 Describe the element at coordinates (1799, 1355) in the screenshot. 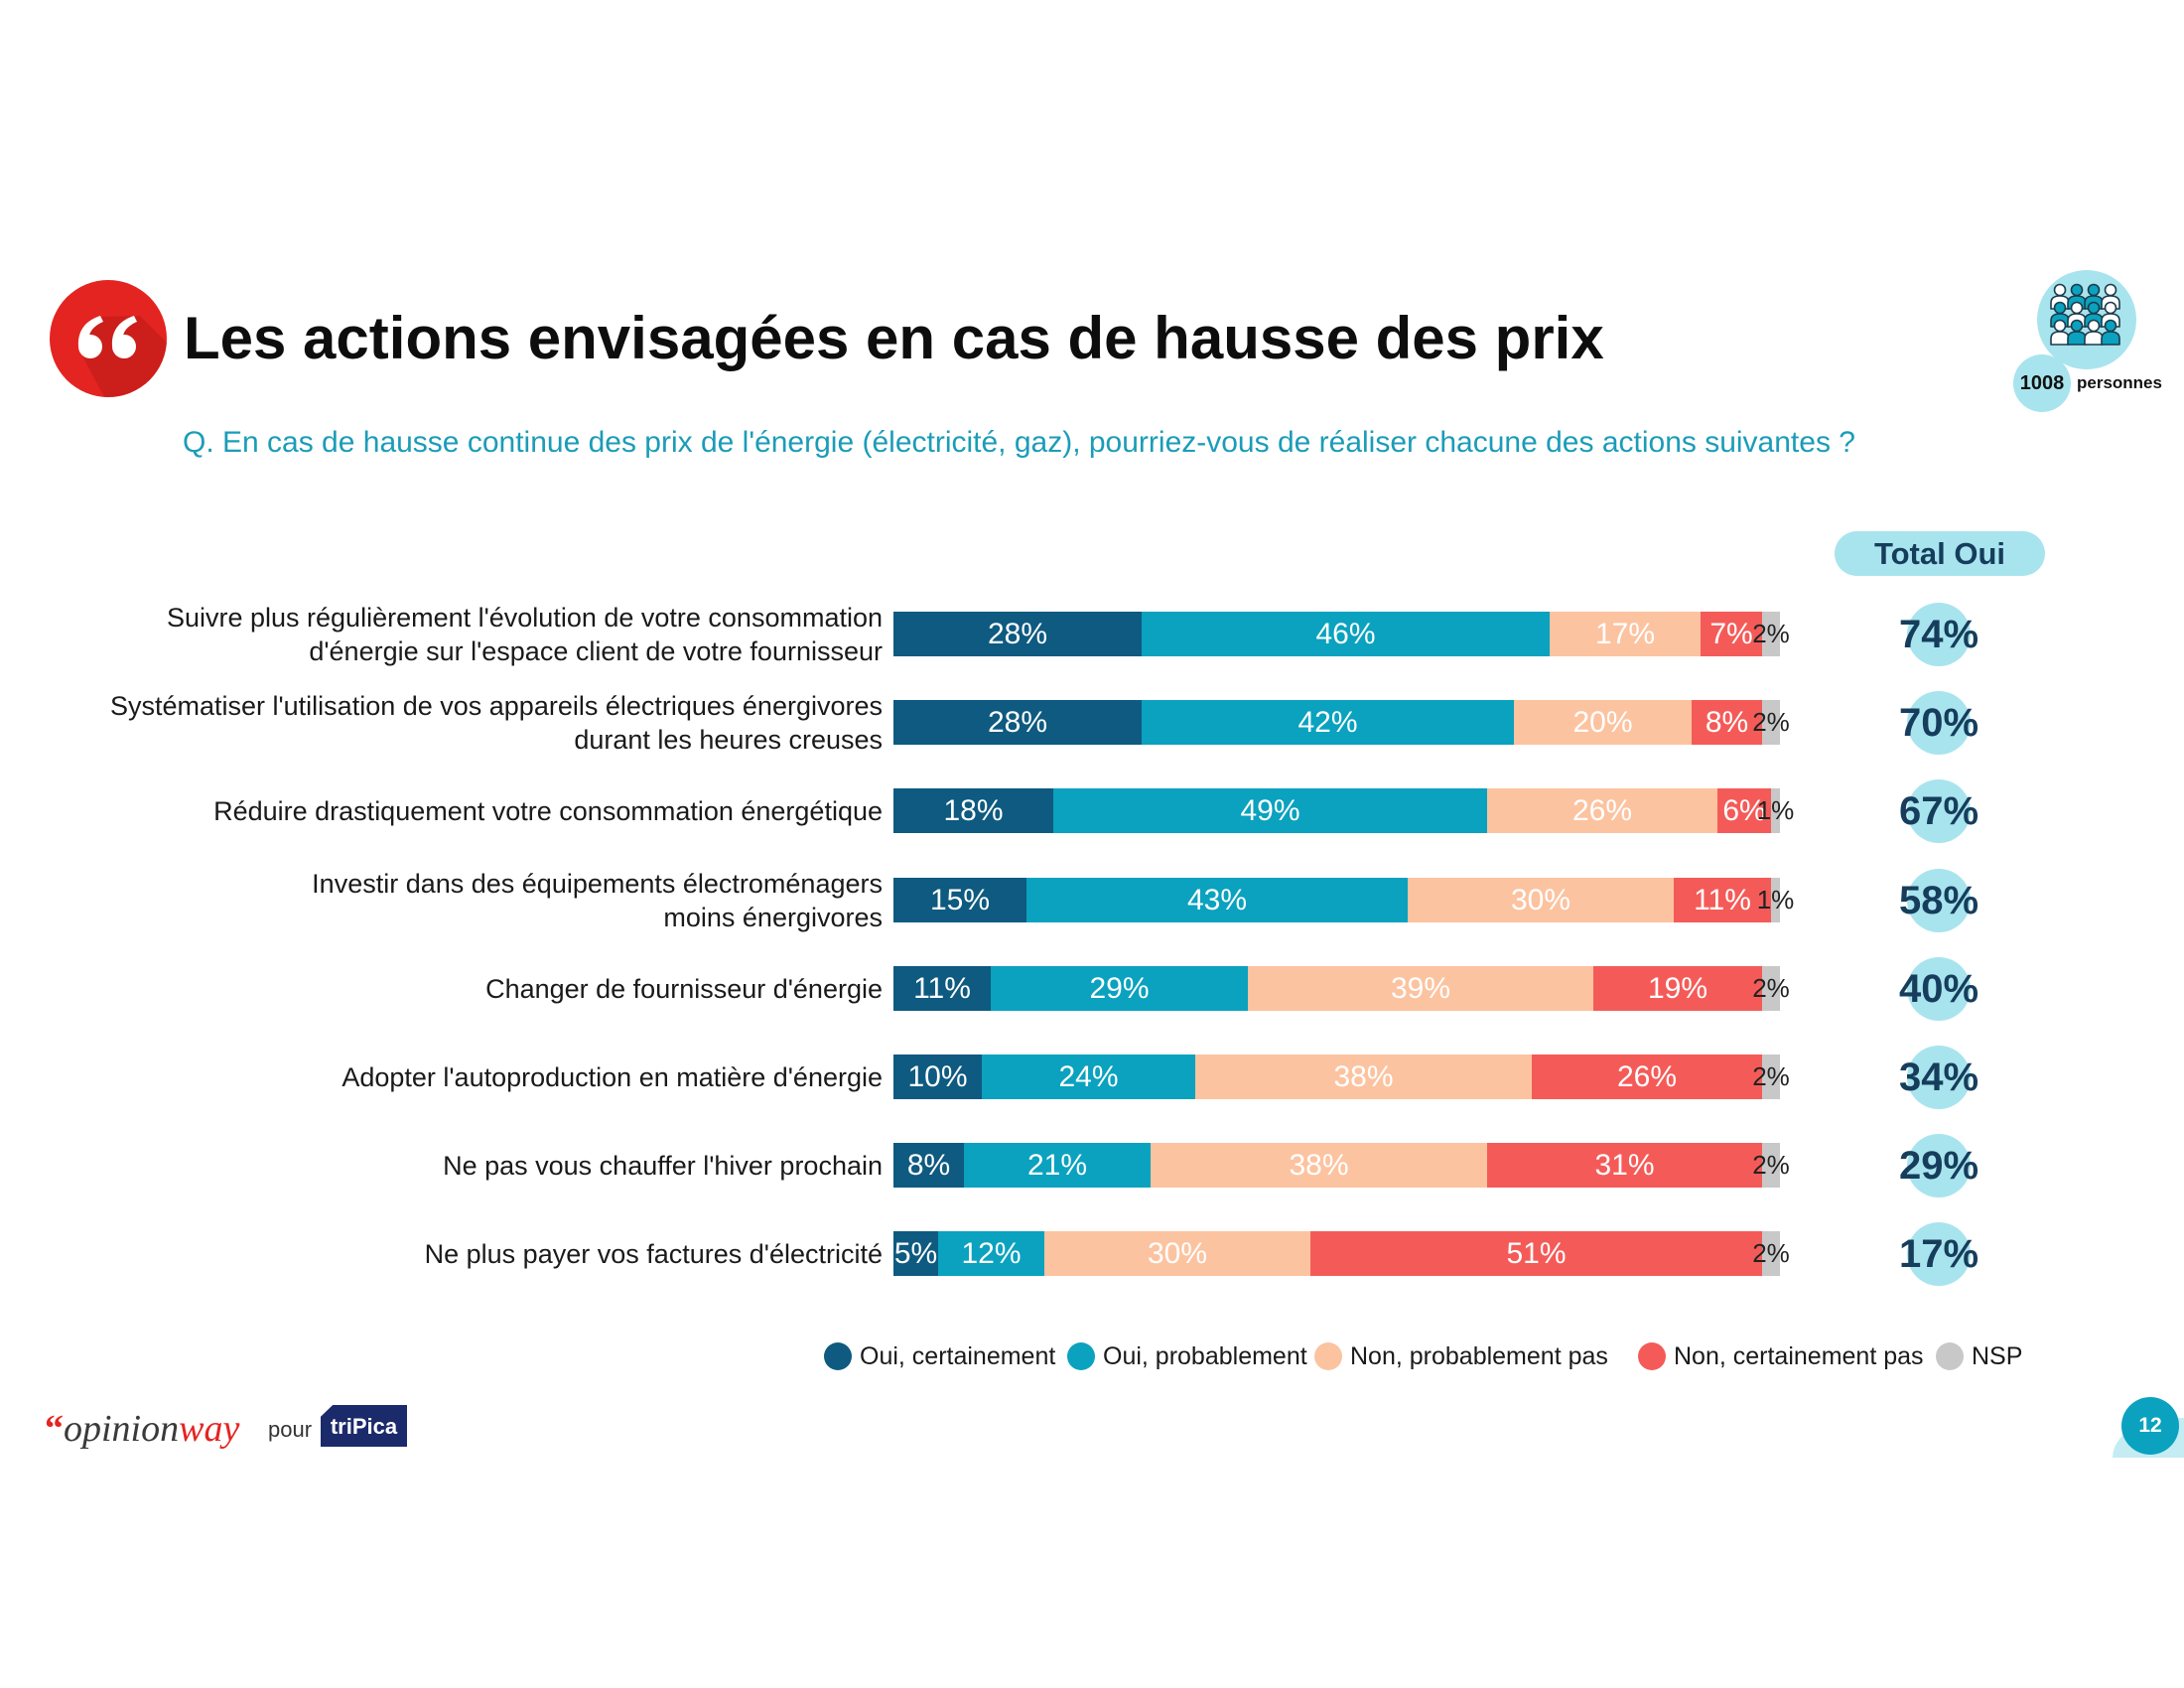

I see `legend-label: Non, certainement pas` at that location.